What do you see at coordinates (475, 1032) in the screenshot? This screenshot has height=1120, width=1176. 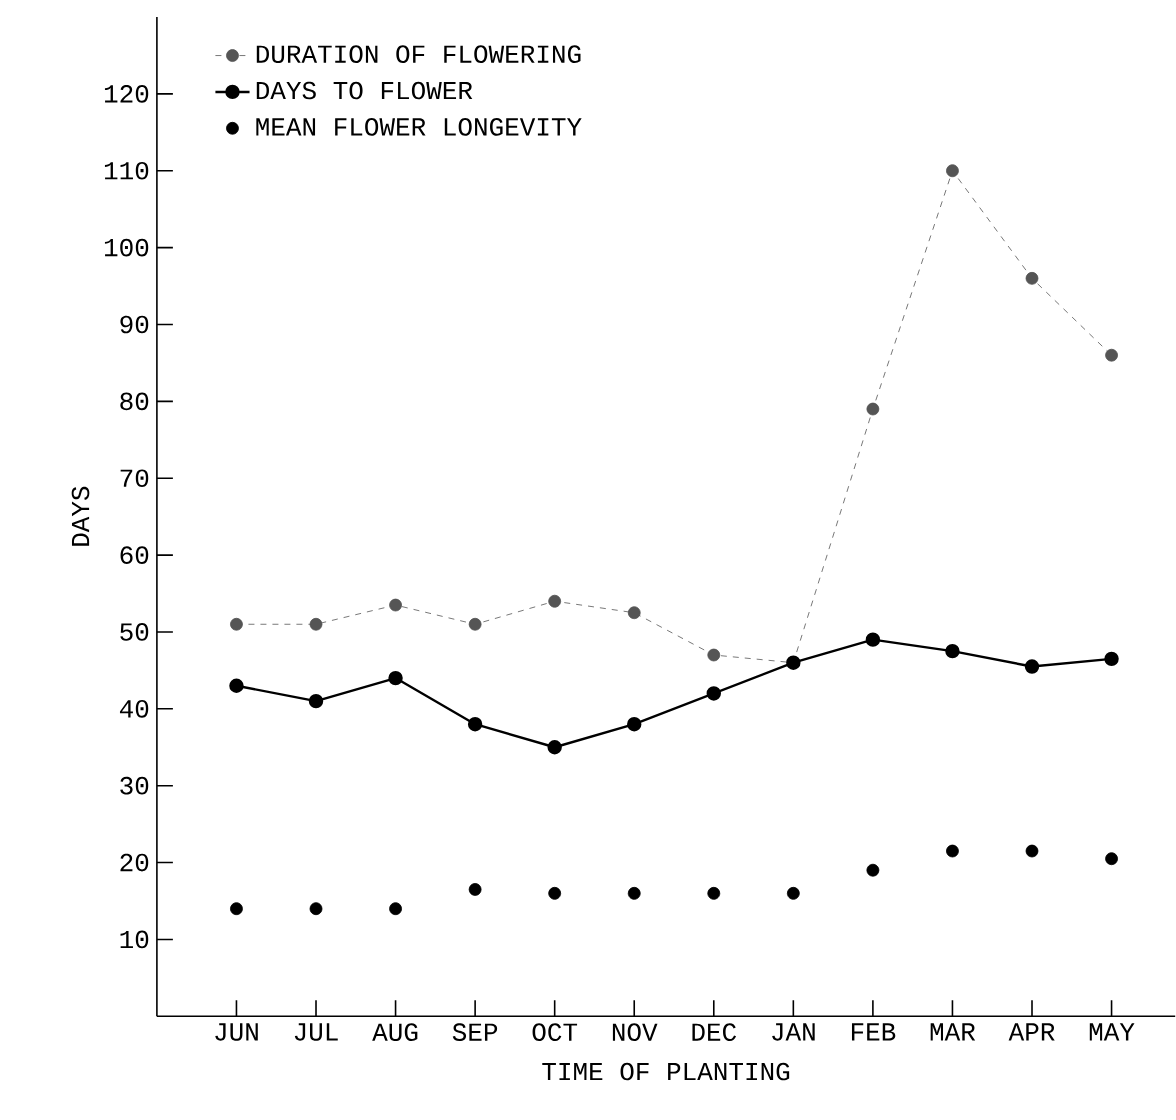 I see `x-tick-label: SEP` at bounding box center [475, 1032].